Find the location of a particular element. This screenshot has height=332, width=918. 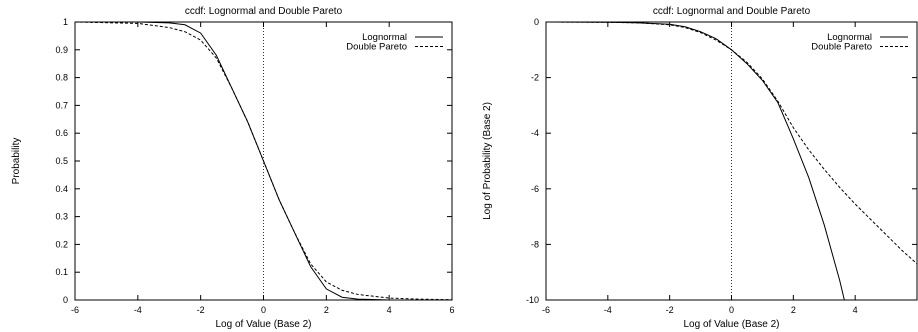

y-tick-label: -2 is located at coordinates (535, 78).